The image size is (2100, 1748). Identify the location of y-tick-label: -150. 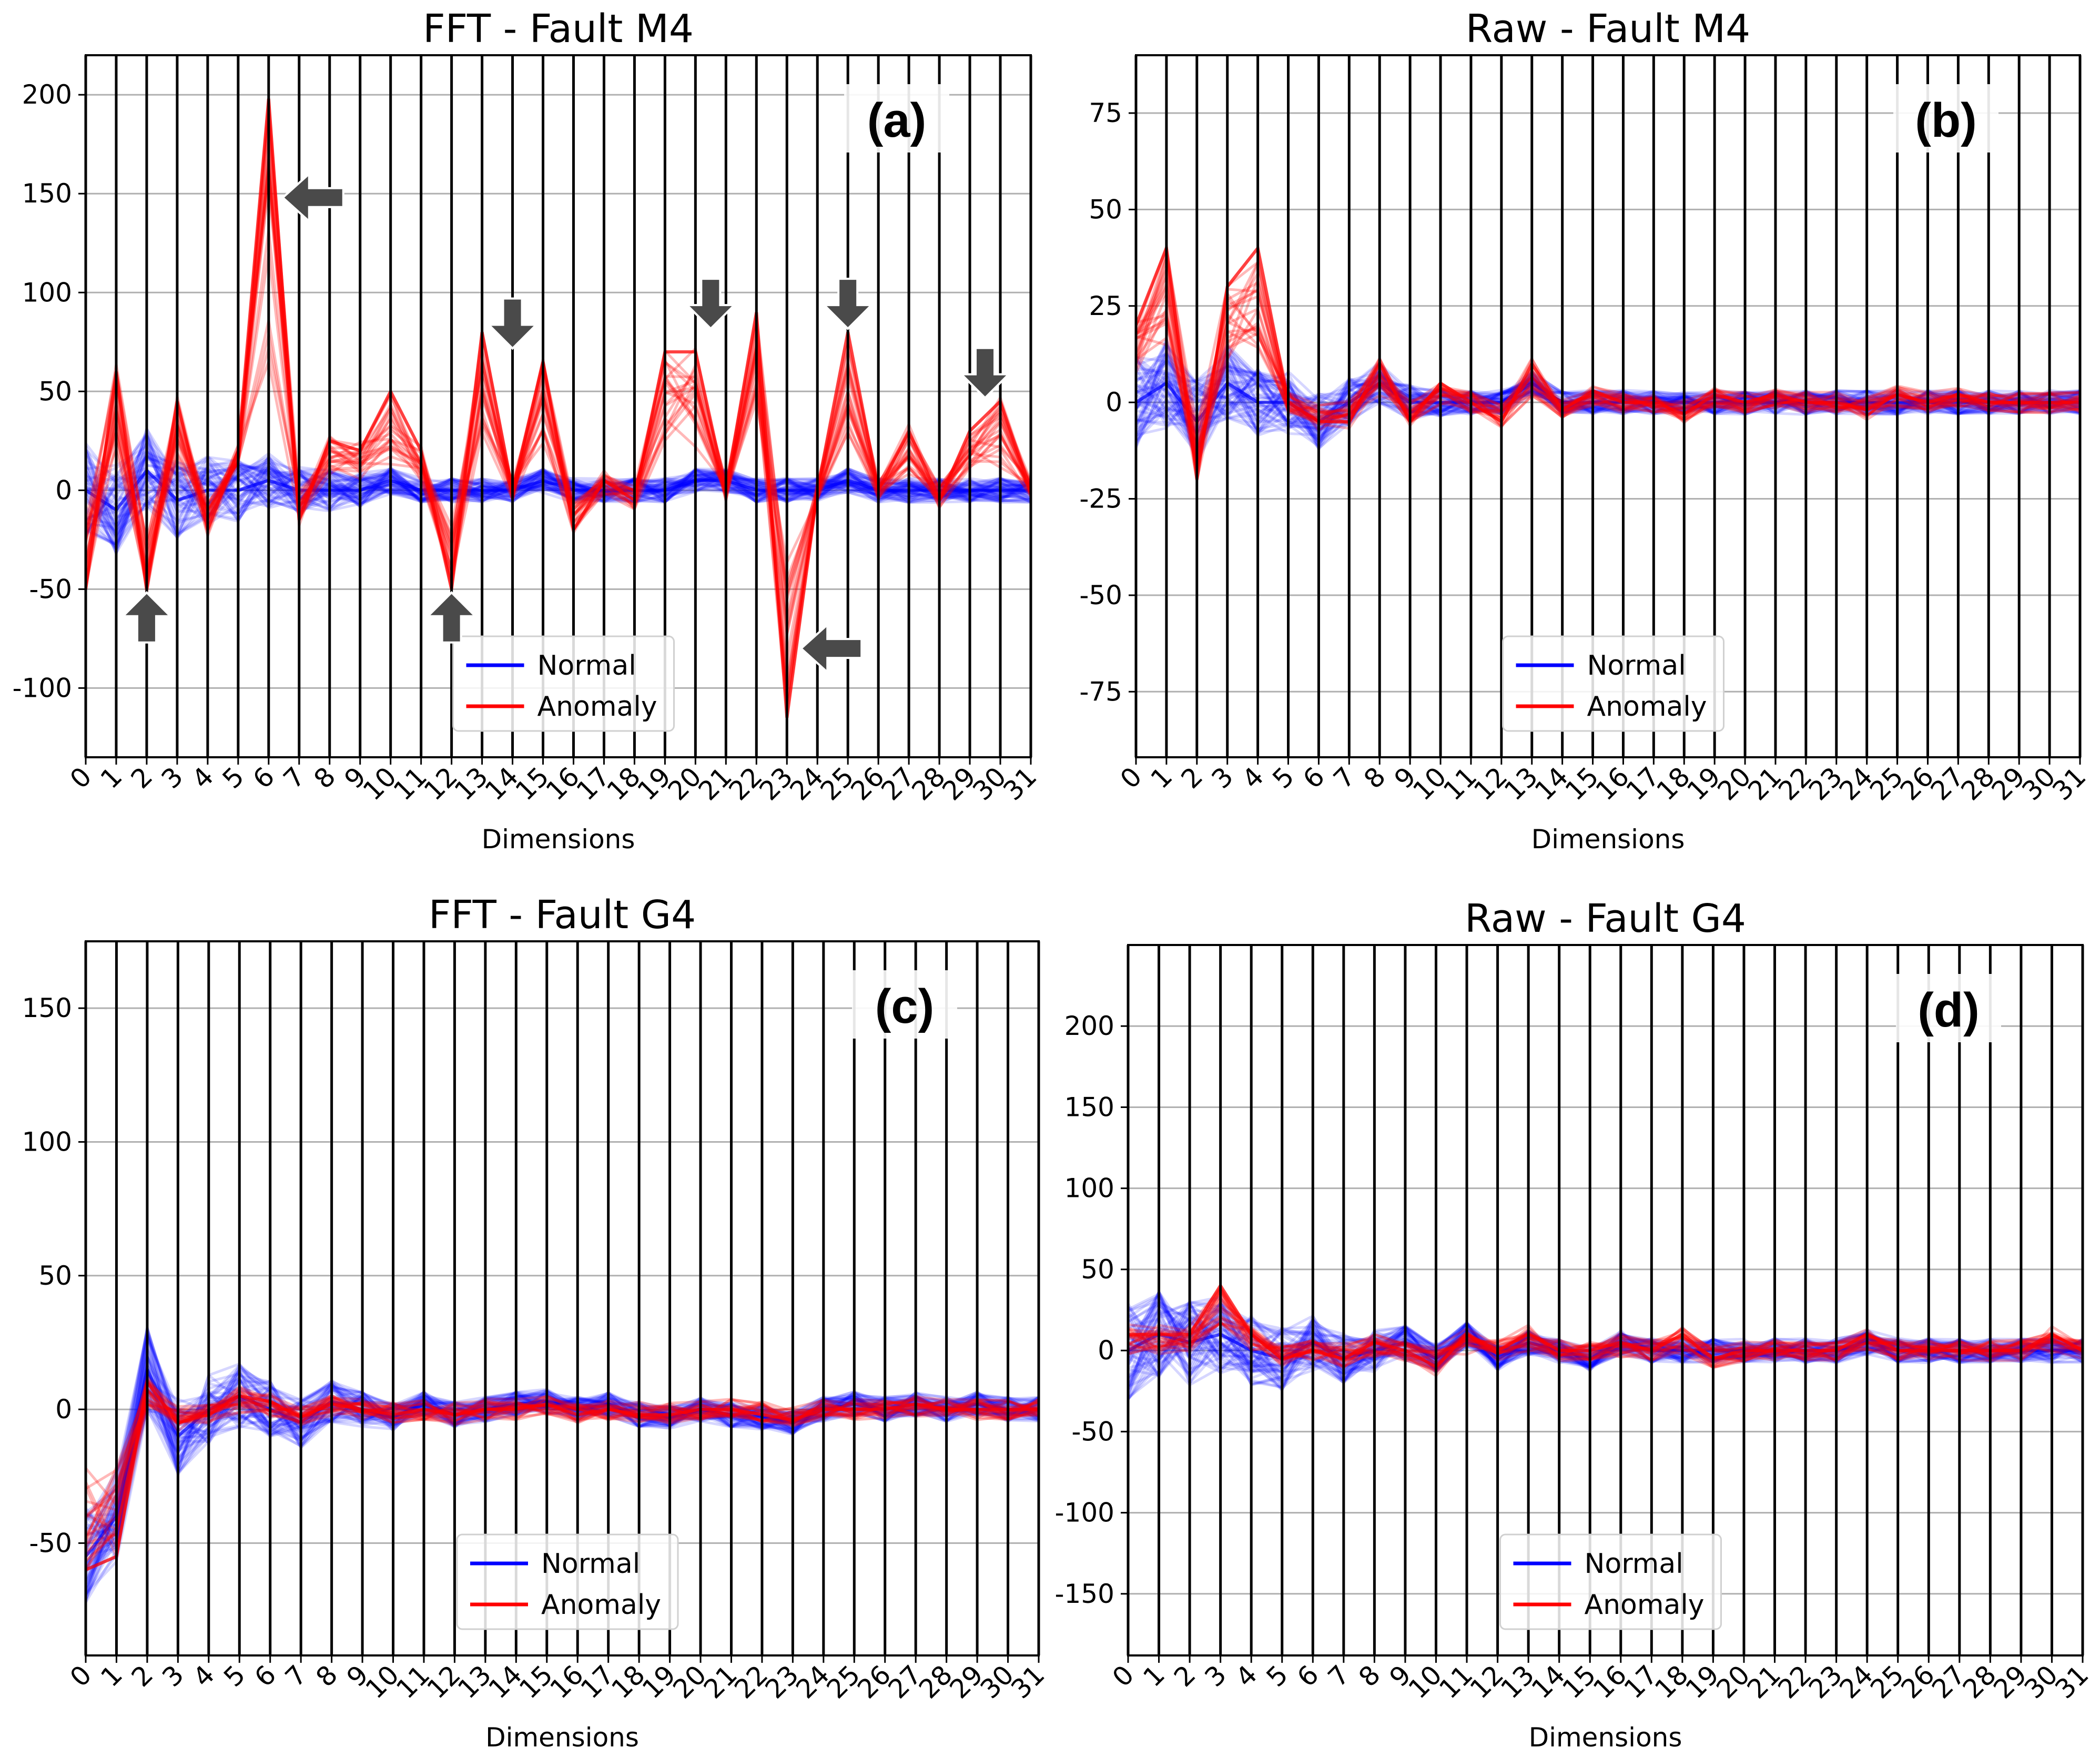
(1084, 1594).